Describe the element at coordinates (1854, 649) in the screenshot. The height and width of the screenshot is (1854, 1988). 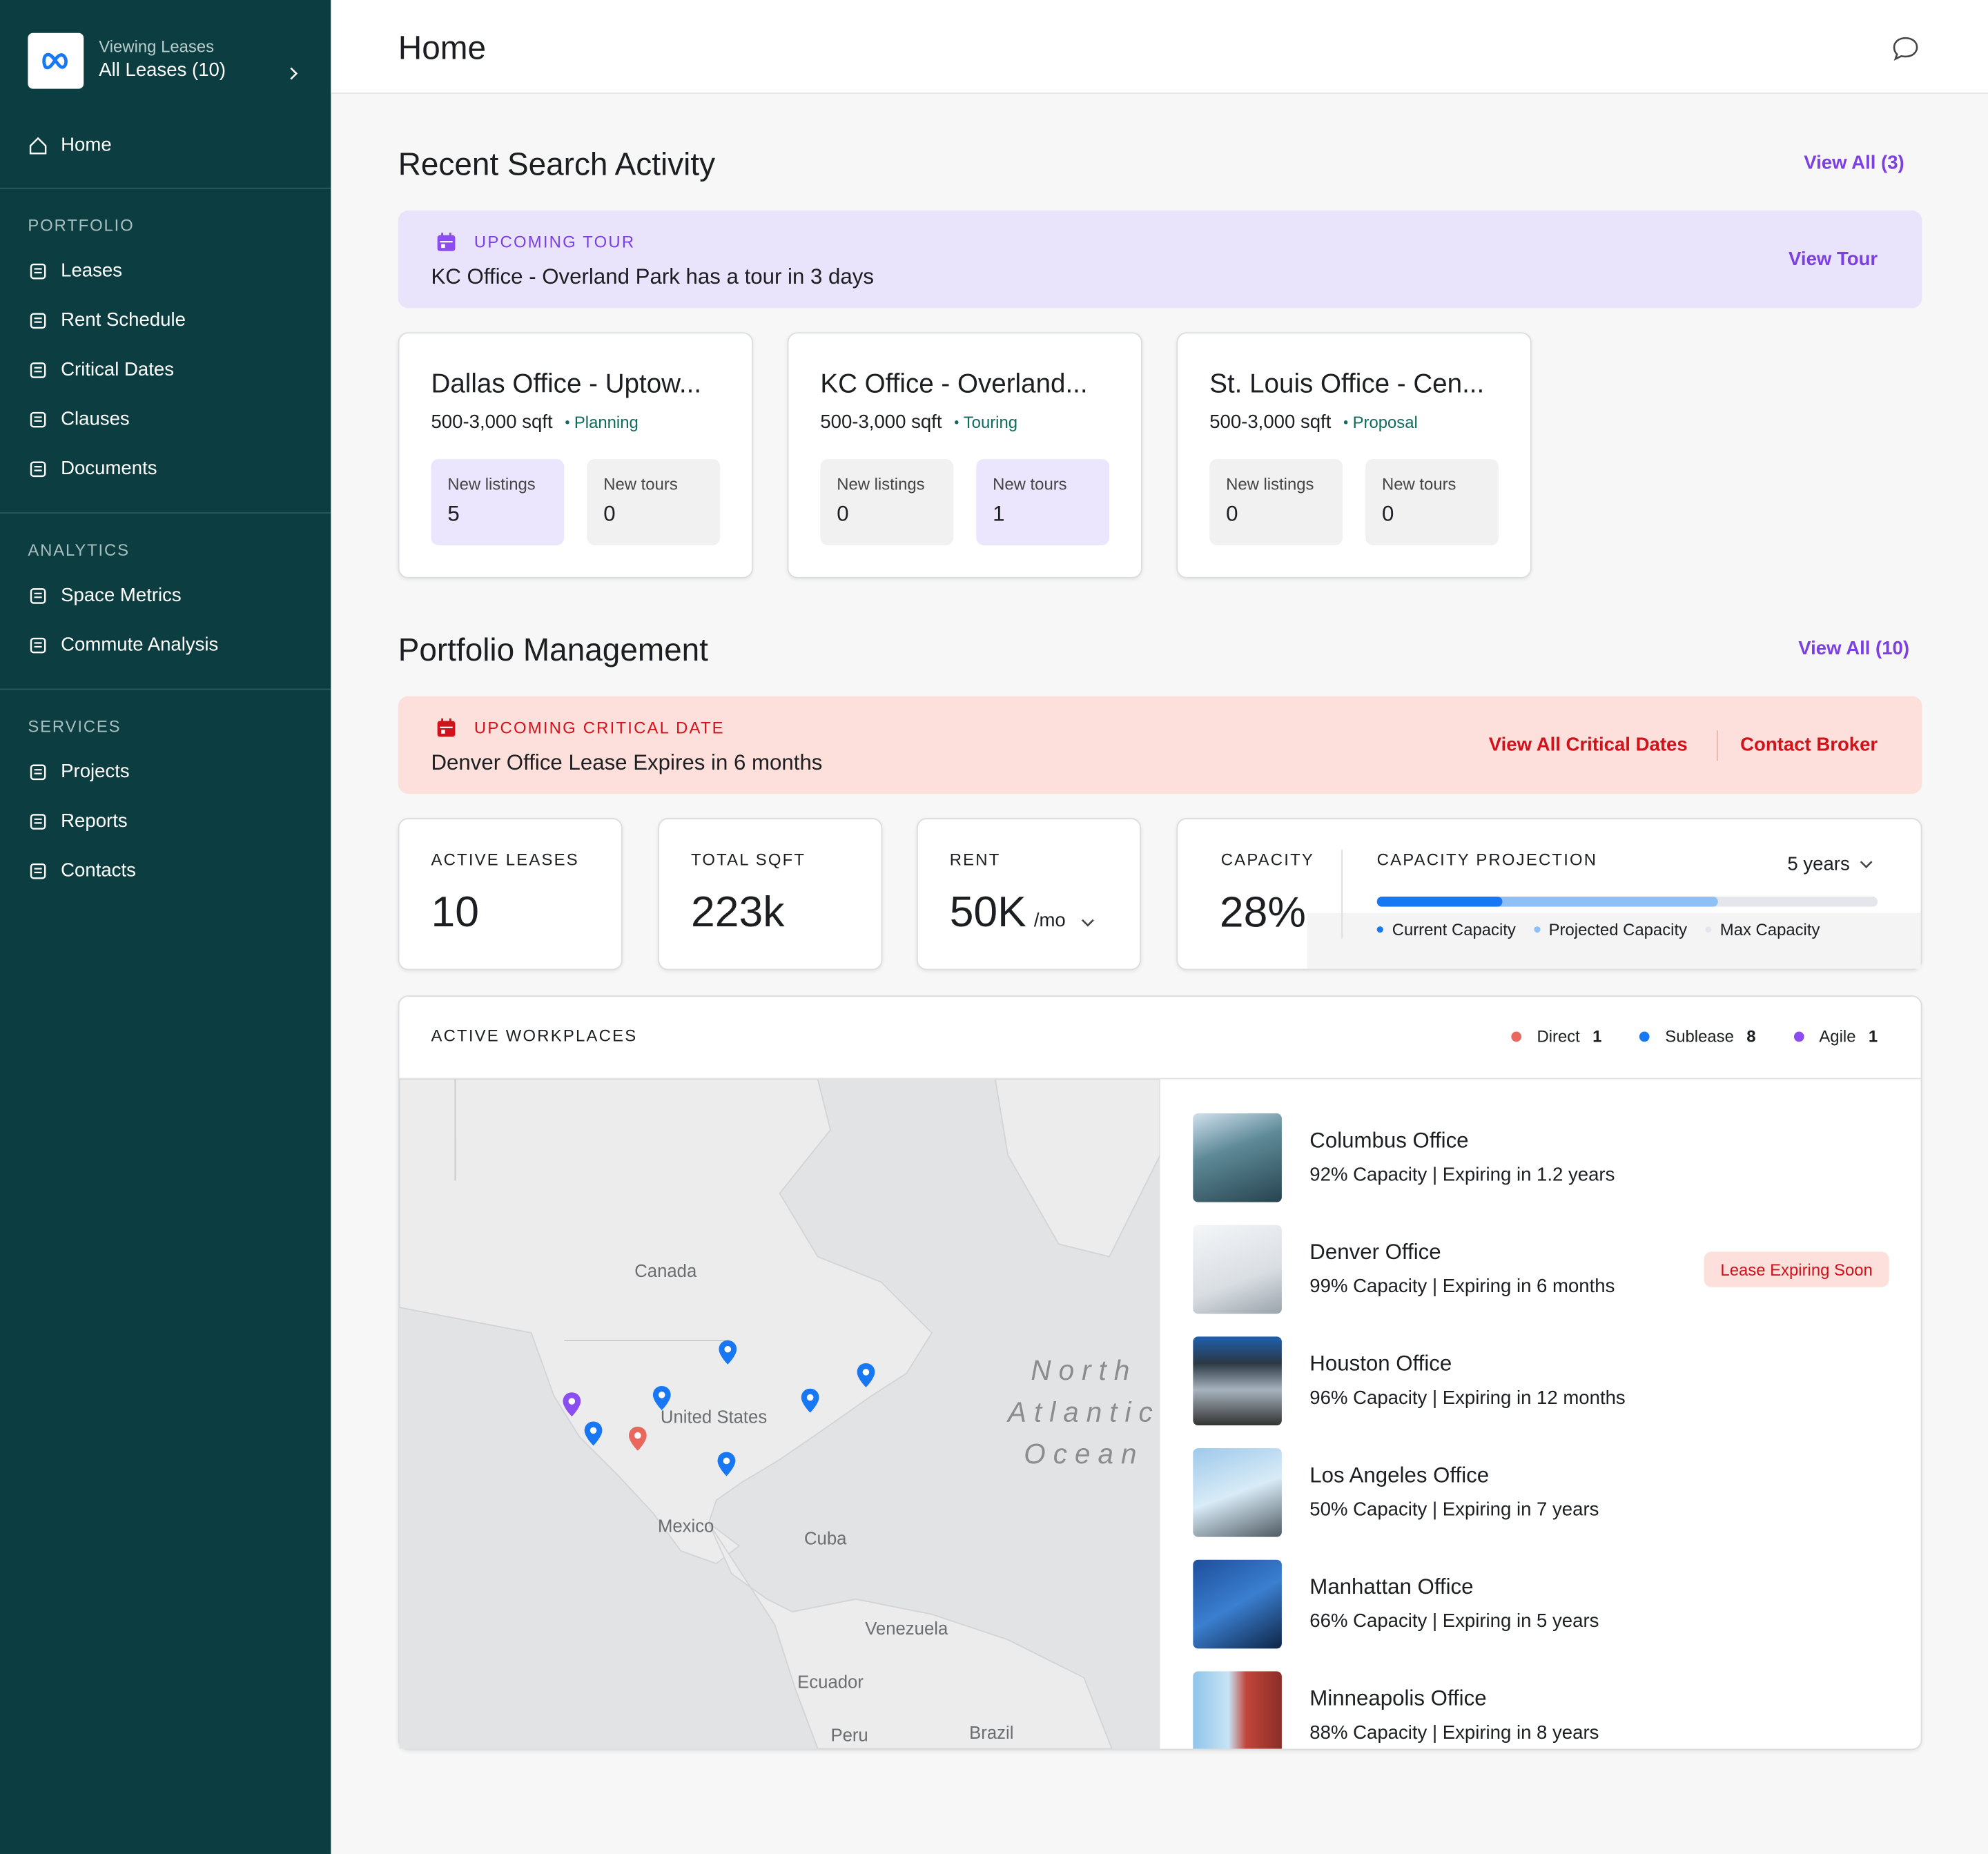
I see `view-all-link: View All (10)` at that location.